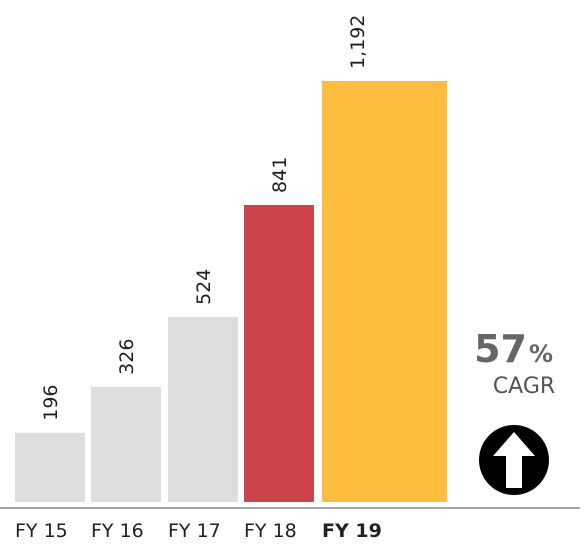 This screenshot has height=544, width=584. Describe the element at coordinates (358, 42) in the screenshot. I see `value-label: 1,192` at that location.